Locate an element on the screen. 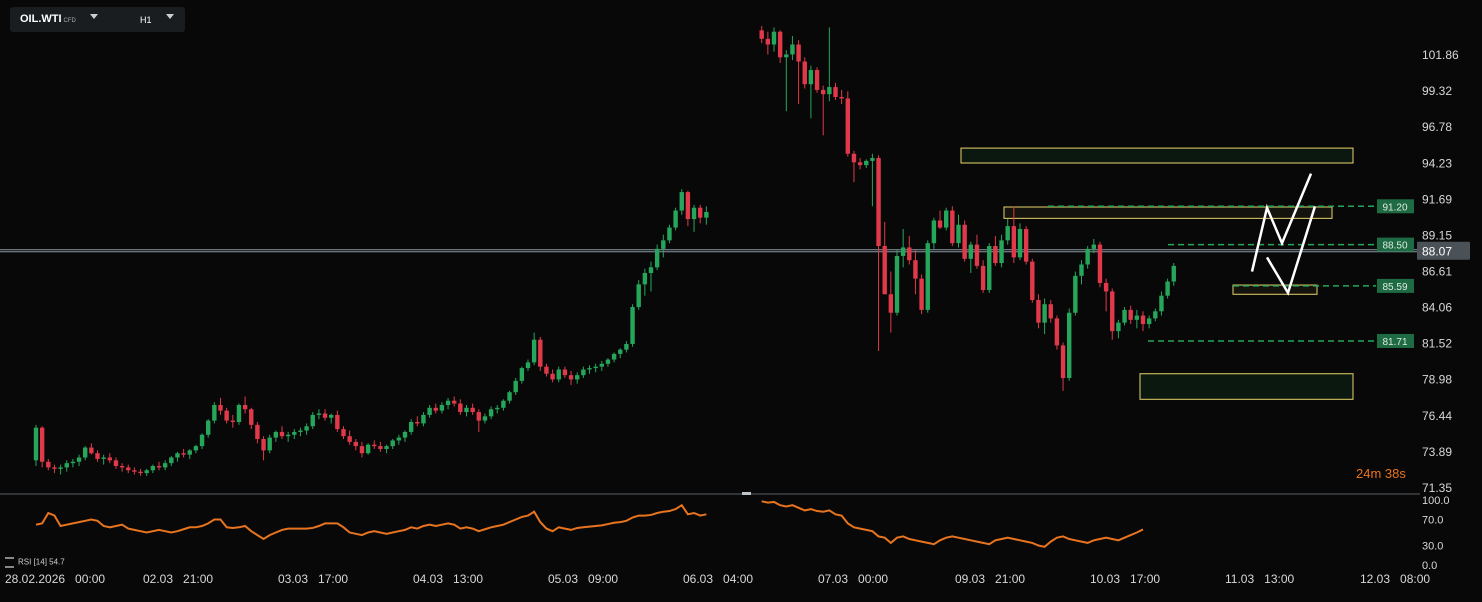  level-label-box is located at coordinates (1395, 340).